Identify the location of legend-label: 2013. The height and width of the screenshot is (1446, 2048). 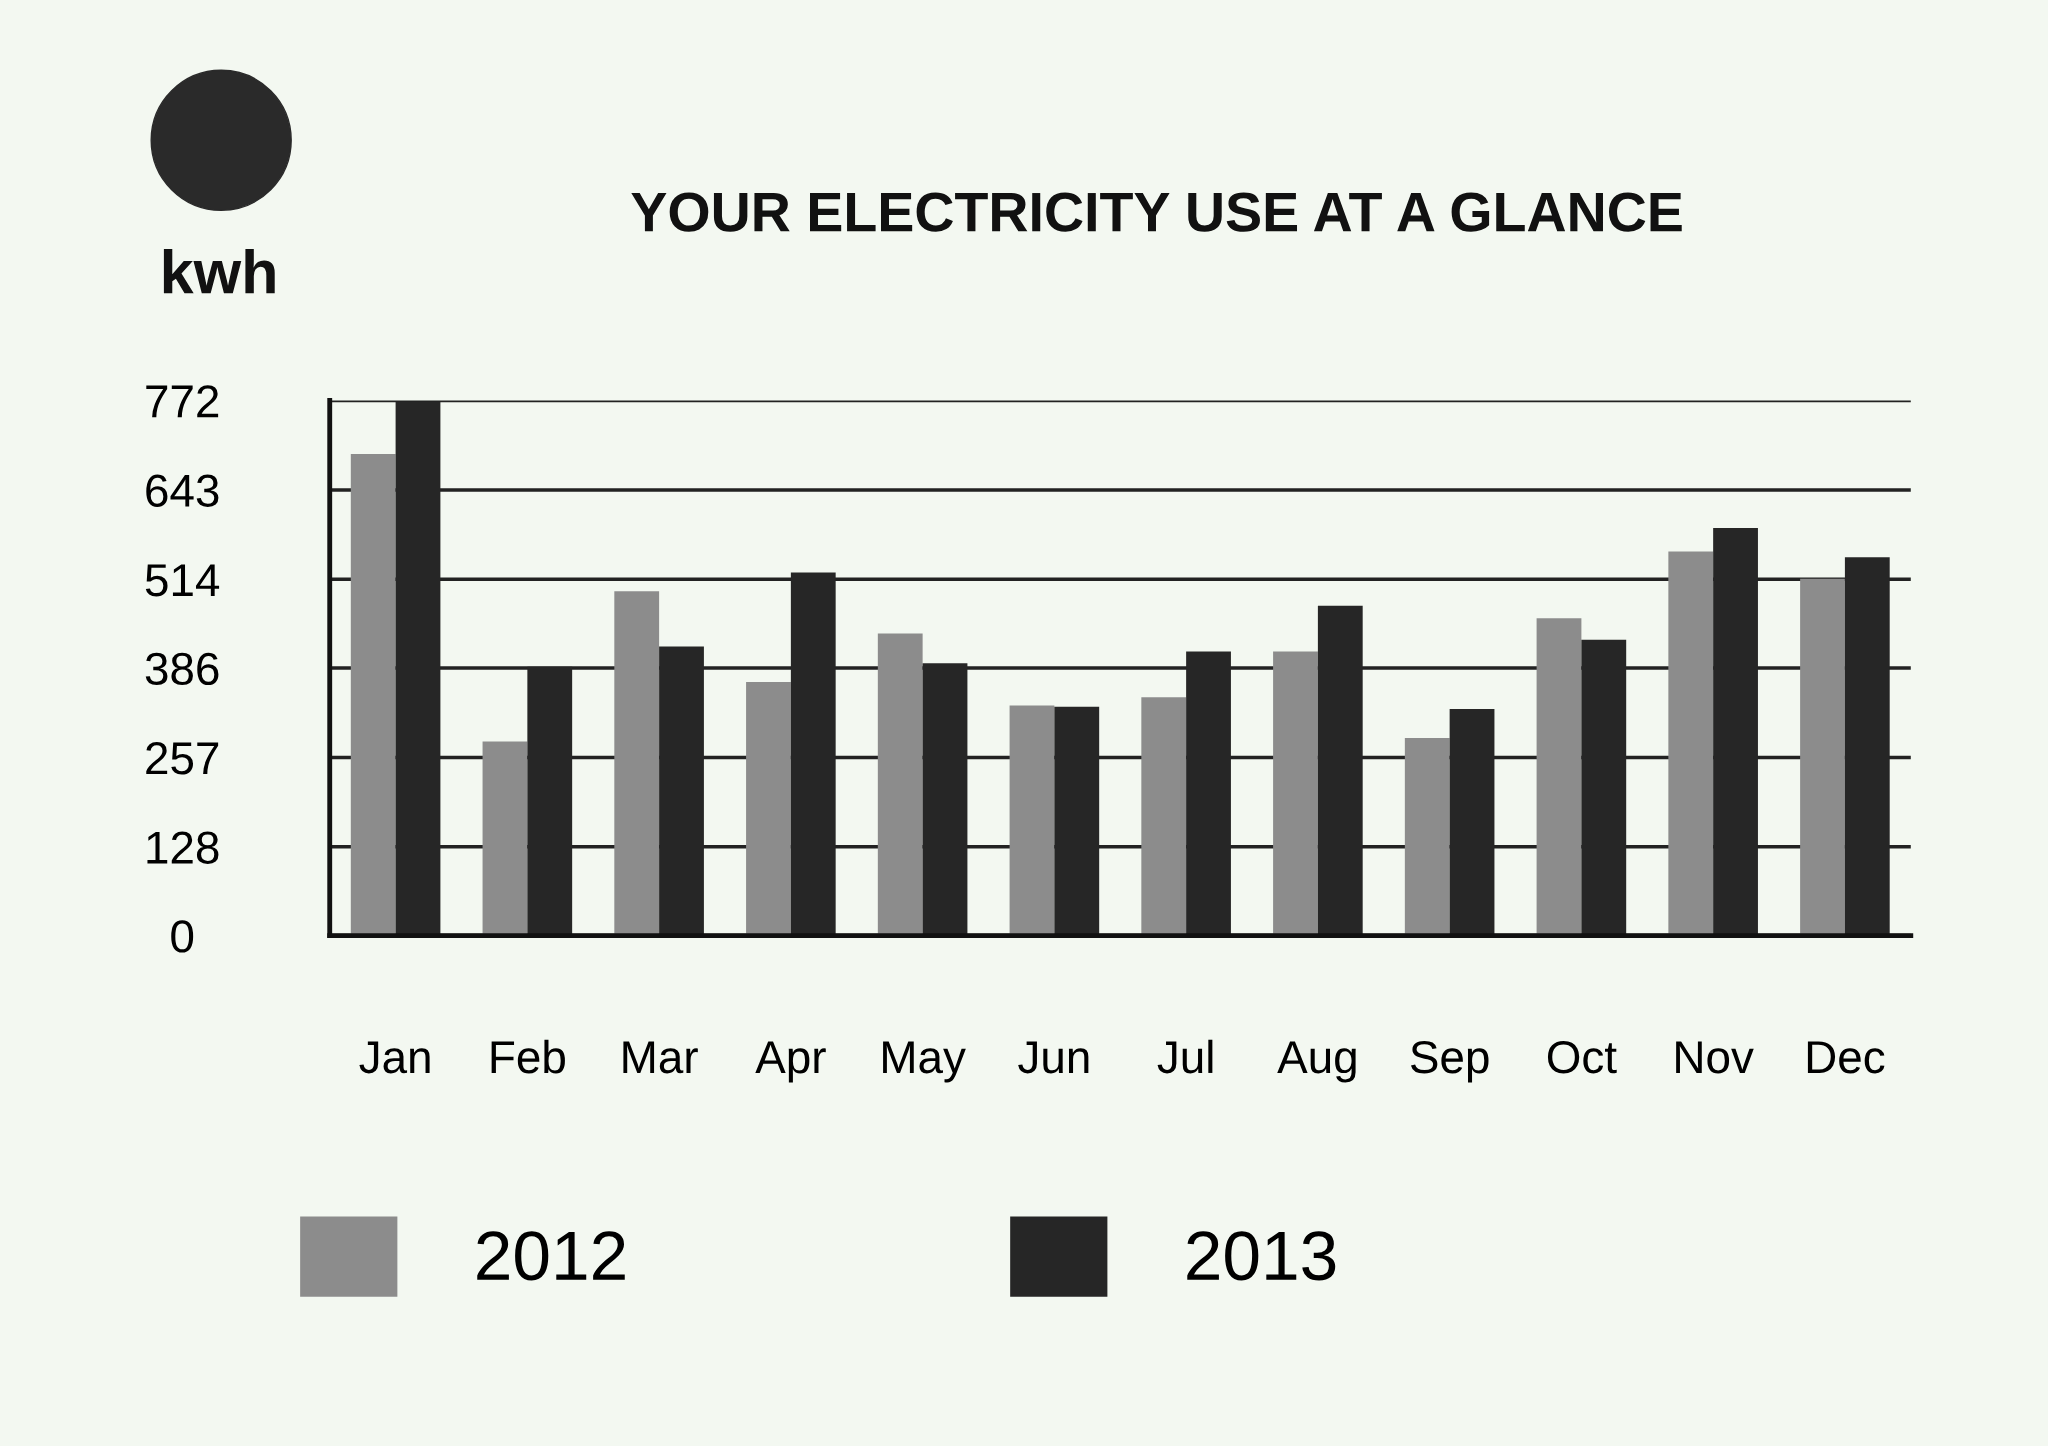
(1261, 1256).